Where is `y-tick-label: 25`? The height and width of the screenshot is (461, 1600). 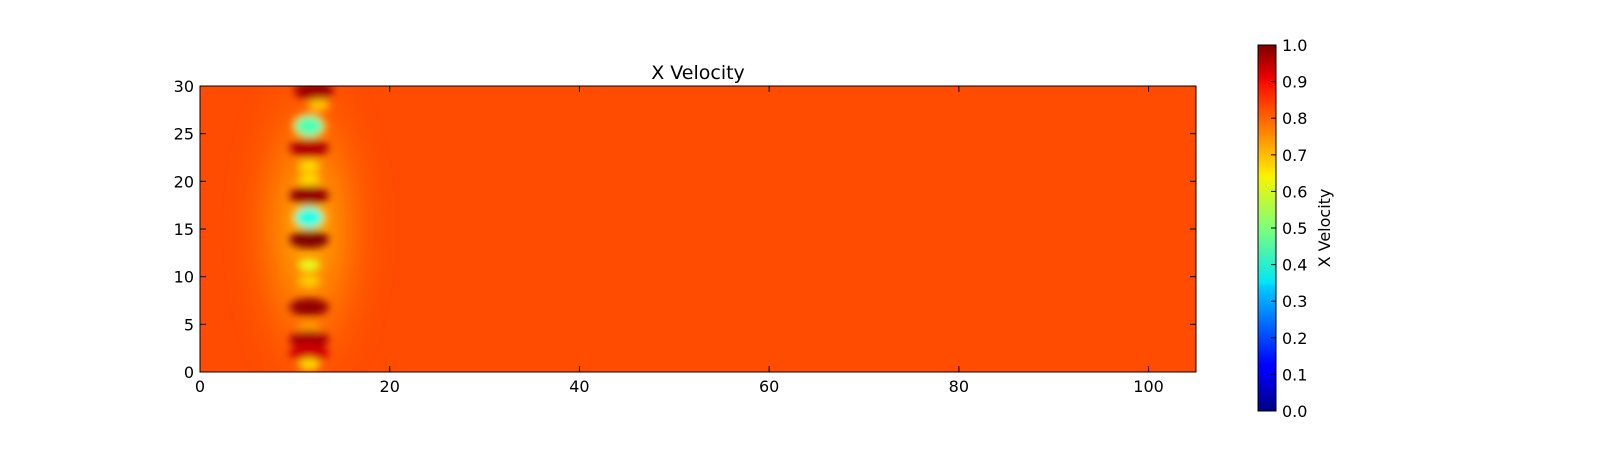 y-tick-label: 25 is located at coordinates (184, 134).